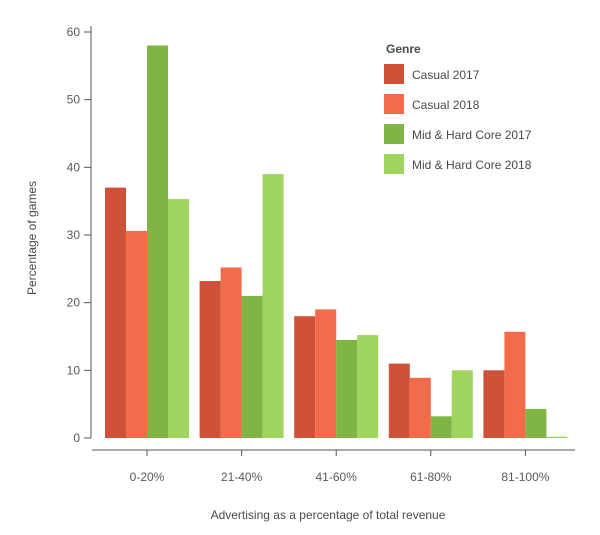 This screenshot has height=535, width=600. I want to click on x-tick-label: 41-60%, so click(337, 477).